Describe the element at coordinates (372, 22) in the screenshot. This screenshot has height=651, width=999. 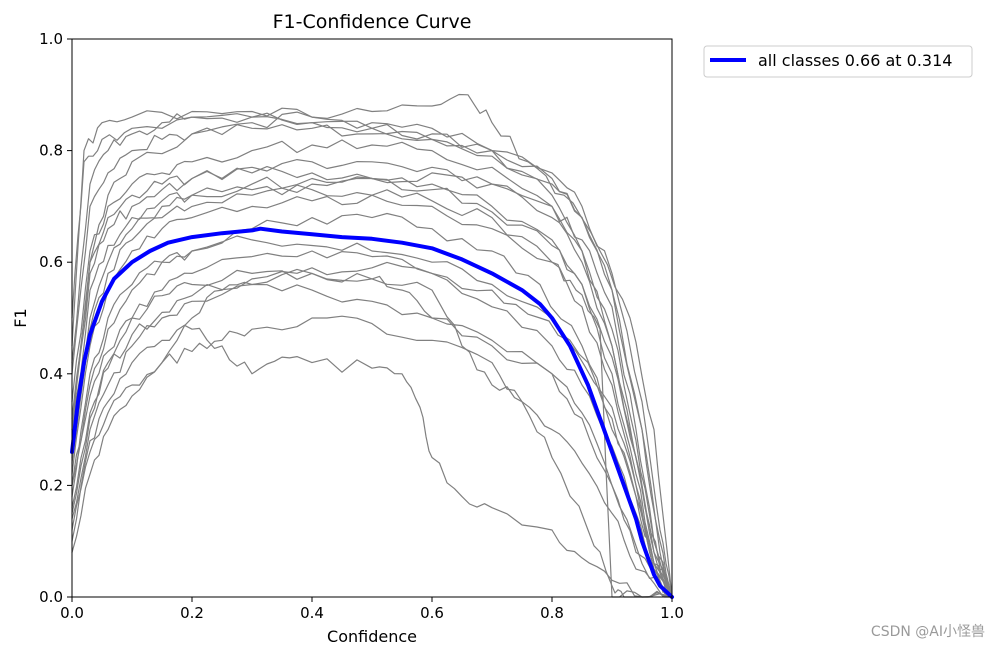
I see `chart-title: F1-Confidence Curve` at that location.